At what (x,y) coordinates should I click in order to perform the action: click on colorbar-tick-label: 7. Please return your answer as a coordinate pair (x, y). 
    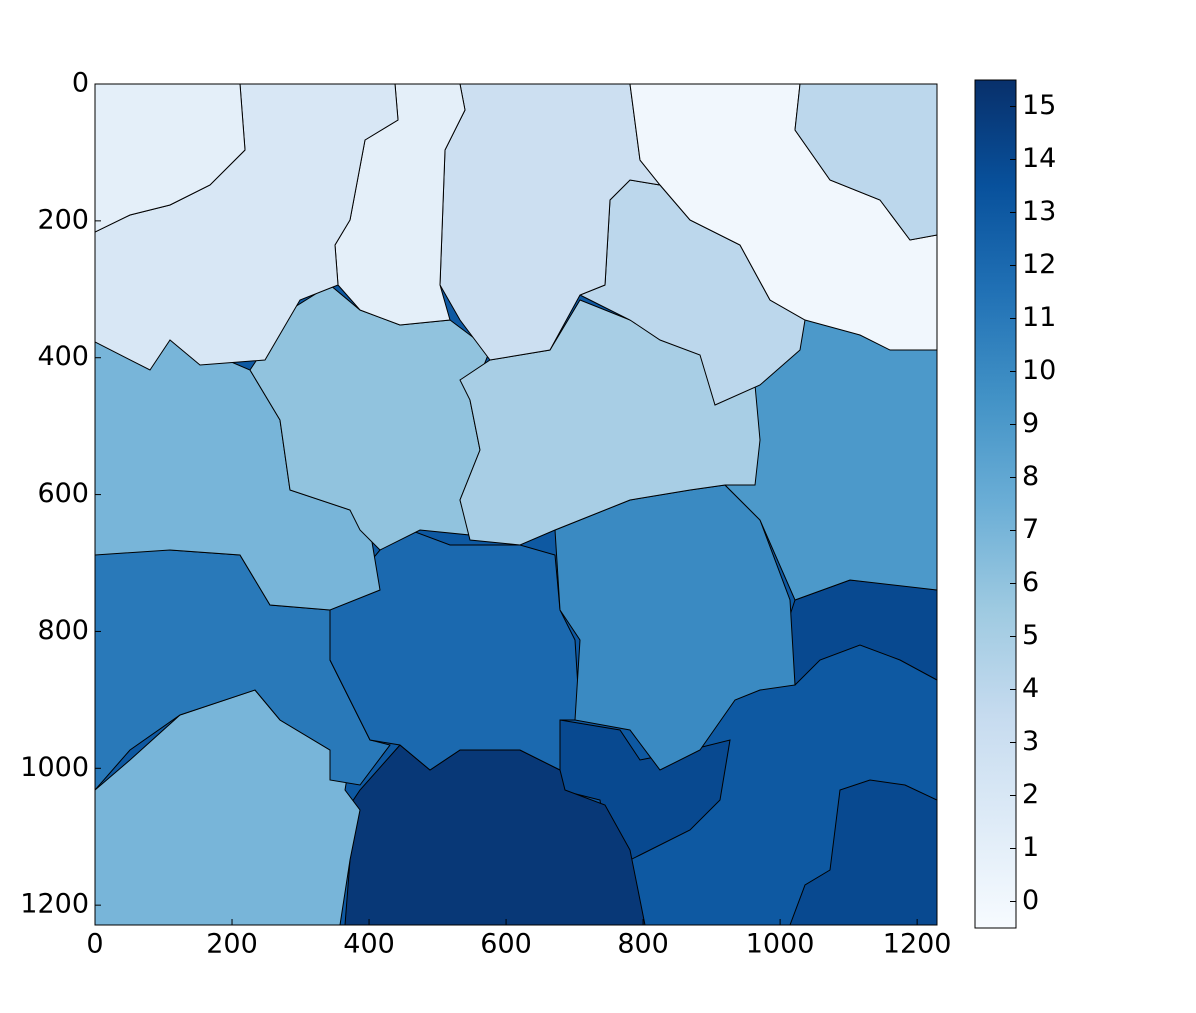
    Looking at the image, I should click on (1030, 529).